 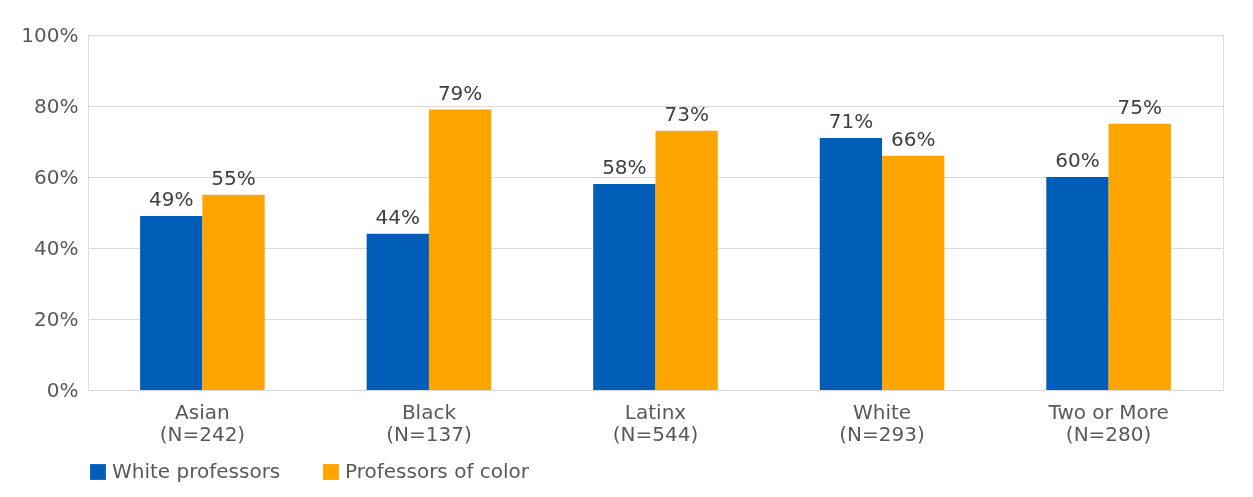 I want to click on x-tick-label: Two or More (N=280), so click(x=1108, y=422).